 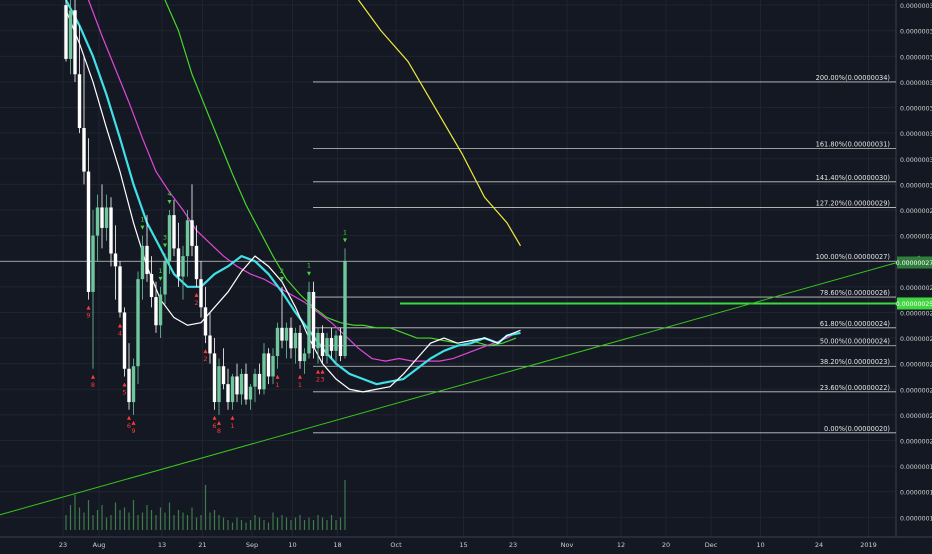 What do you see at coordinates (853, 203) in the screenshot?
I see `fib-level-label: 127.20%(0.00000029)` at bounding box center [853, 203].